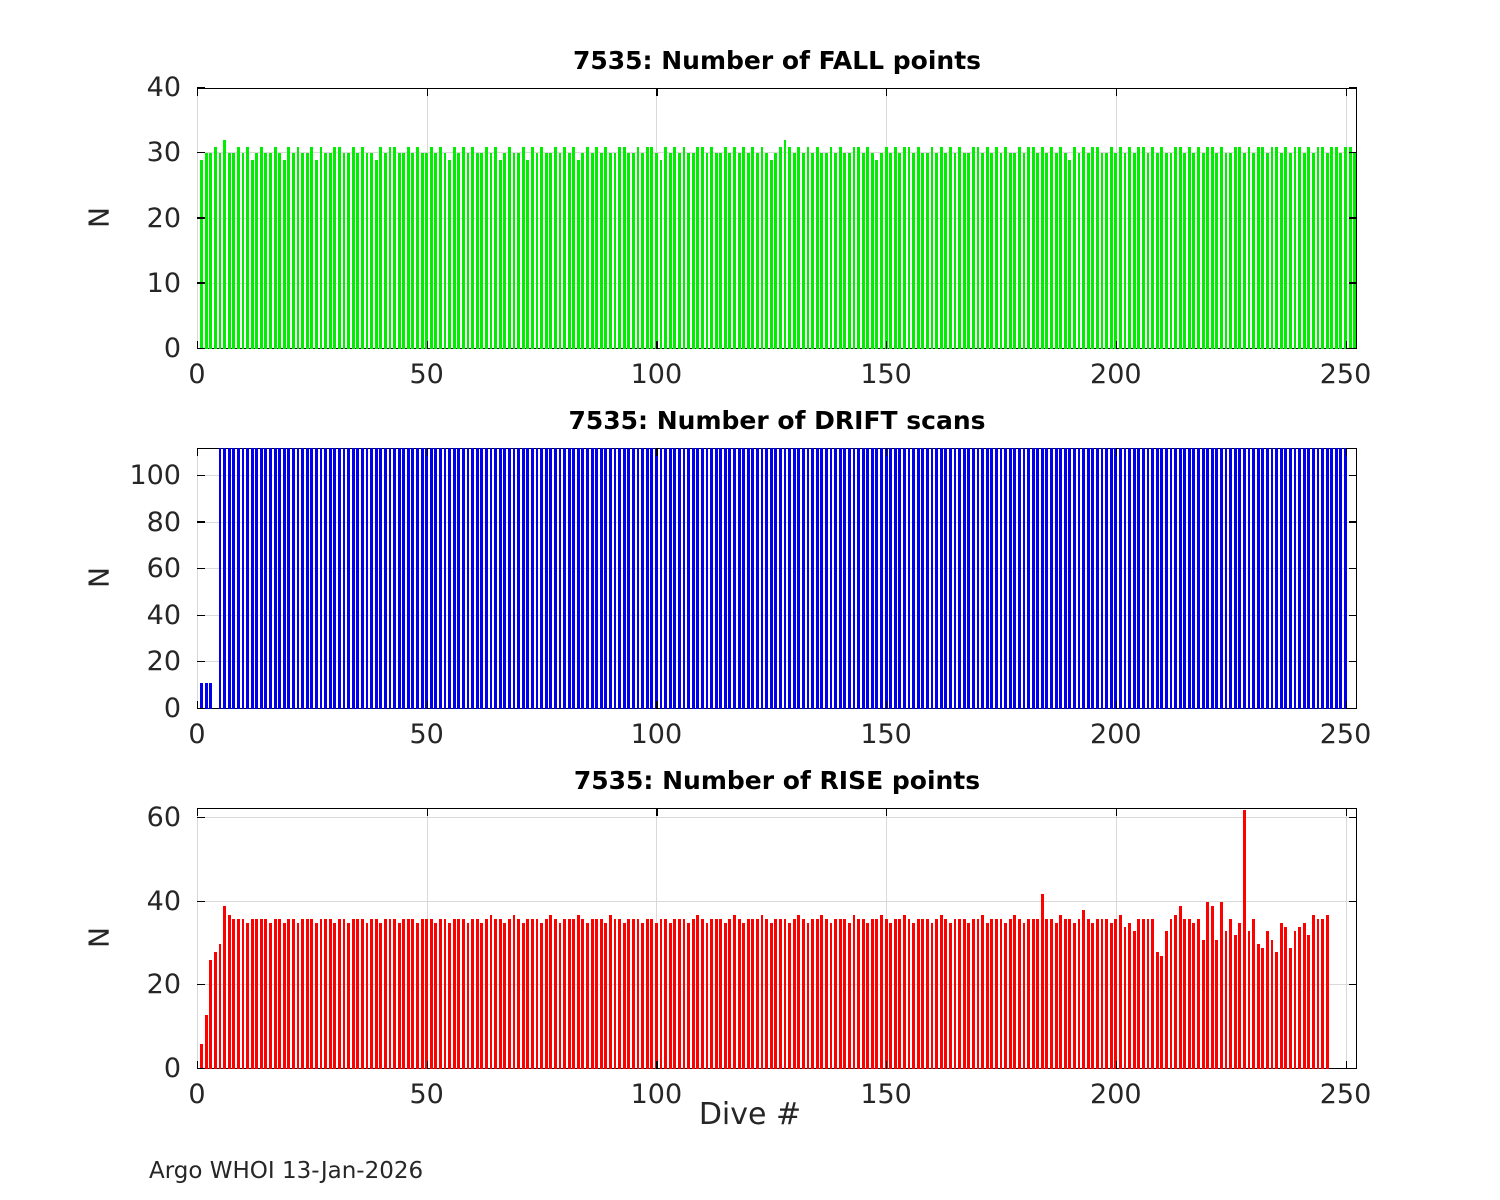  What do you see at coordinates (777, 153) in the screenshot?
I see `gridline-y` at bounding box center [777, 153].